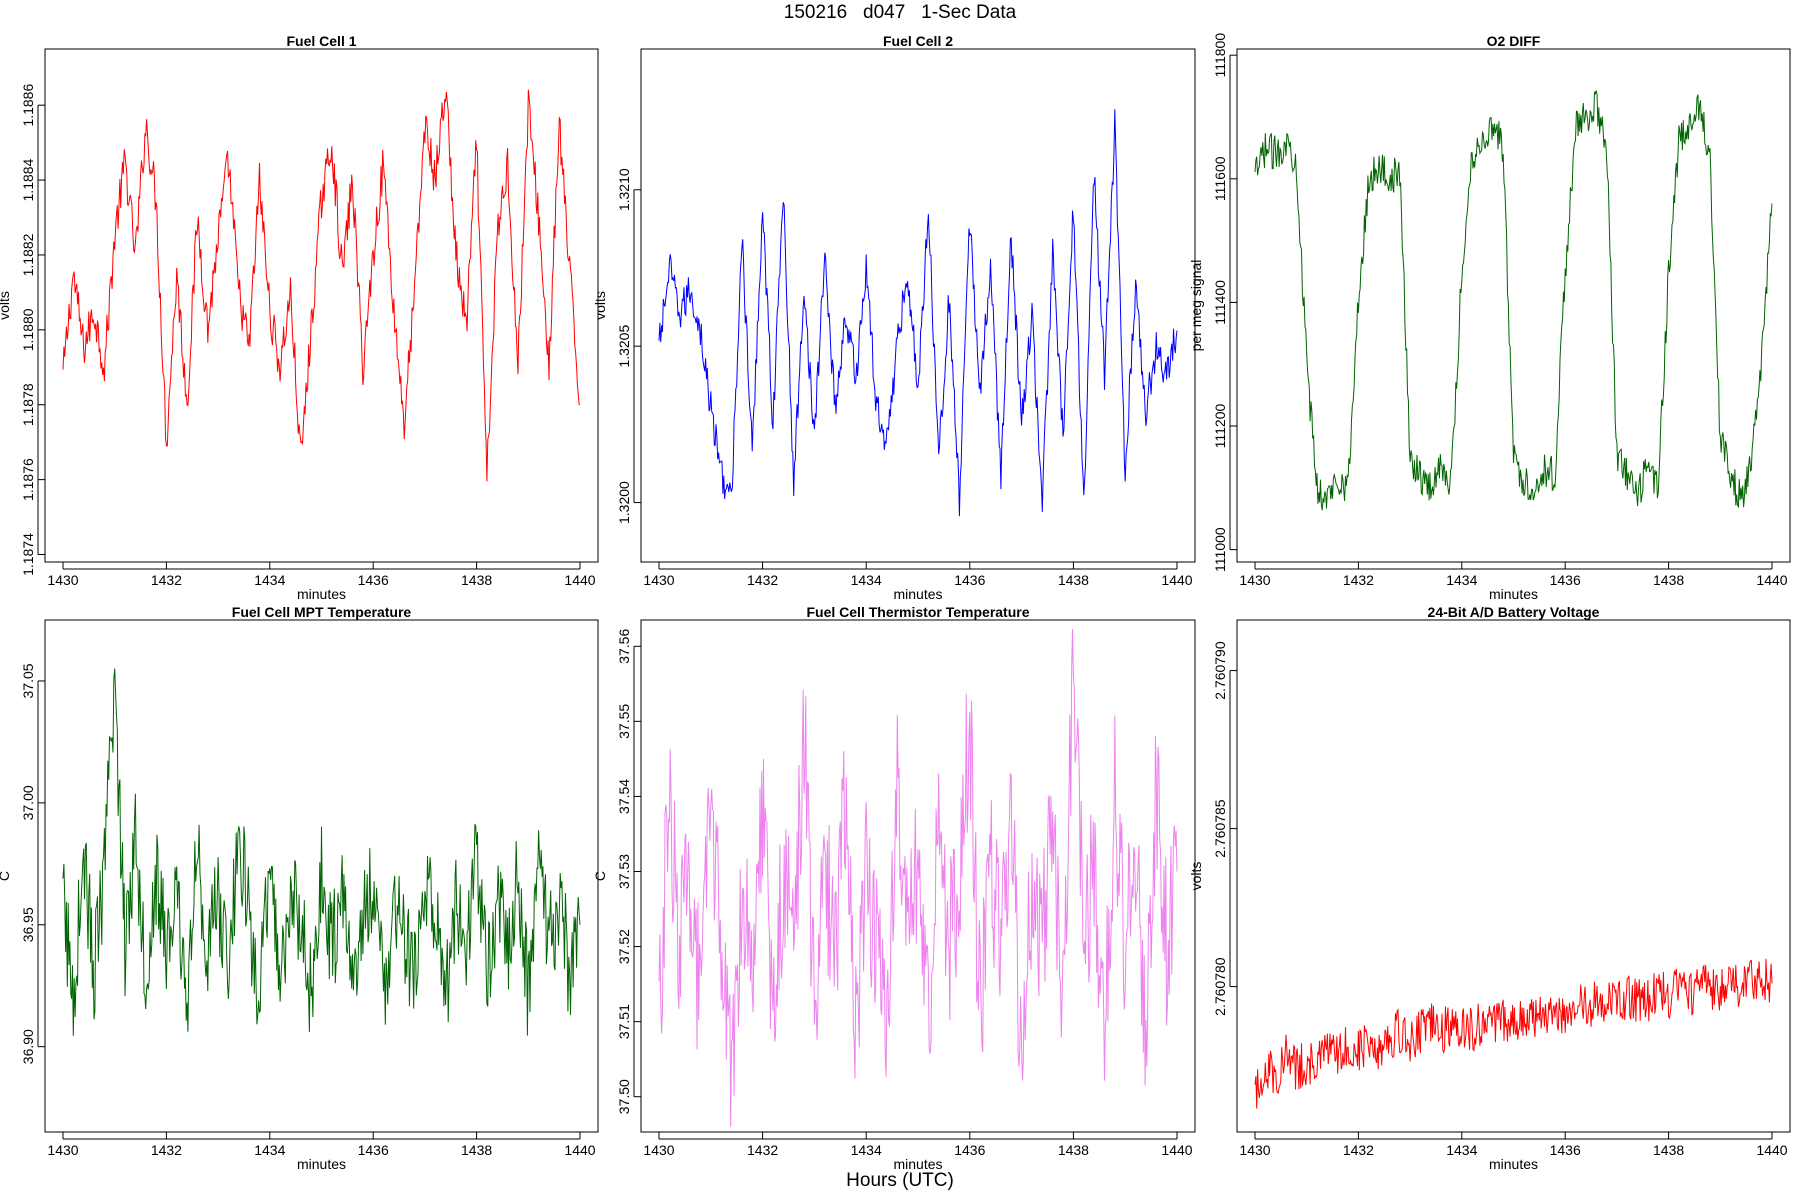 The image size is (1800, 1200). What do you see at coordinates (28, 680) in the screenshot?
I see `y-tick-label: 37.05` at bounding box center [28, 680].